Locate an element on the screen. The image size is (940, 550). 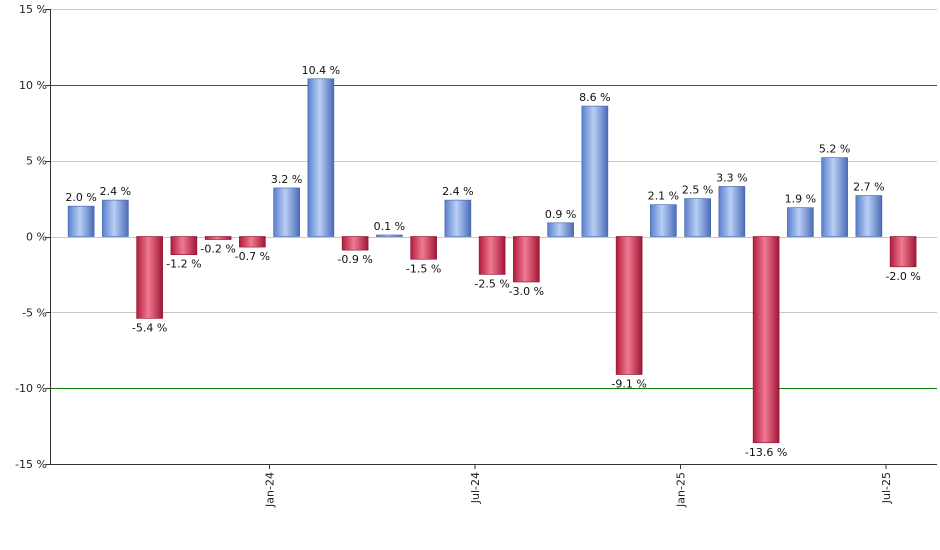
x-axis-labels: Jan-24 Jul-24 Jan-25 Jul-25 is located at coordinates (579, 490).